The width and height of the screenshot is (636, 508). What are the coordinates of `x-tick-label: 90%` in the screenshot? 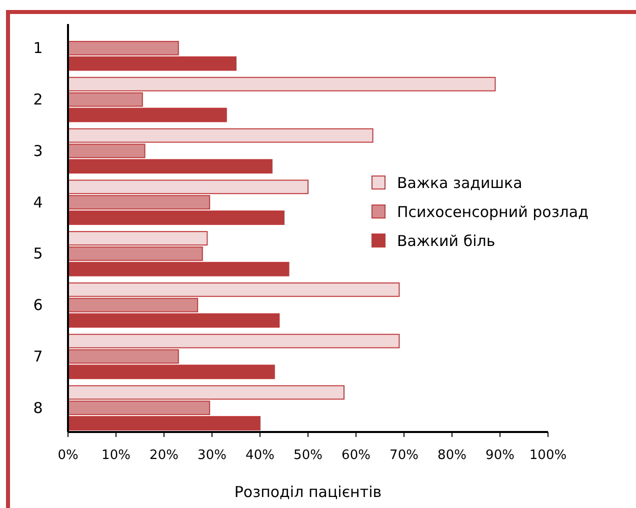 It's located at (500, 455).